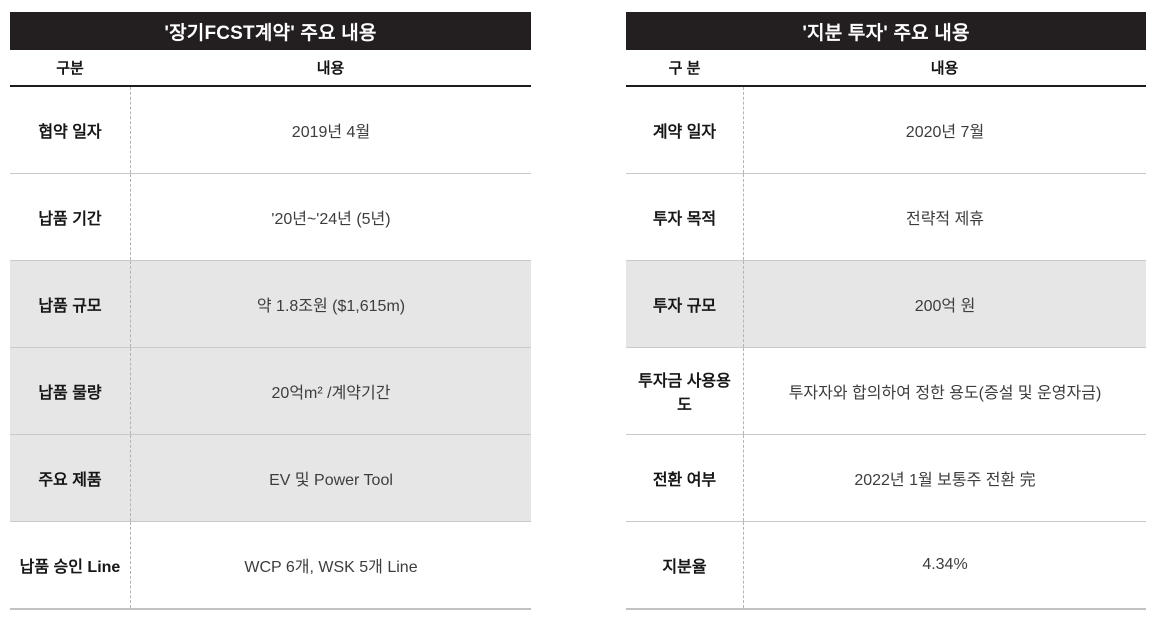 This screenshot has width=1153, height=618. I want to click on table-title: '지분 투자' 주요 내용, so click(886, 31).